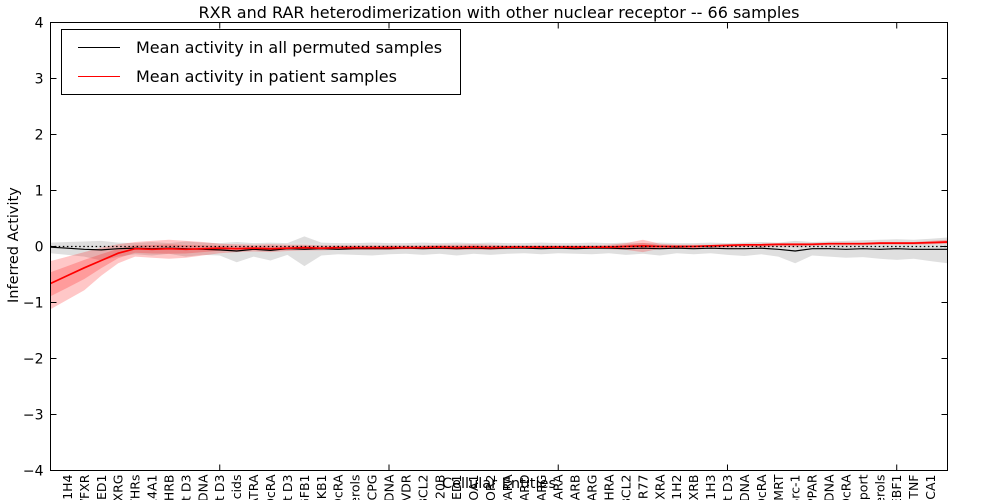 This screenshot has width=1000, height=500. What do you see at coordinates (372, 487) in the screenshot?
I see `x-tick-label: RXR alpha/CCPG` at bounding box center [372, 487].